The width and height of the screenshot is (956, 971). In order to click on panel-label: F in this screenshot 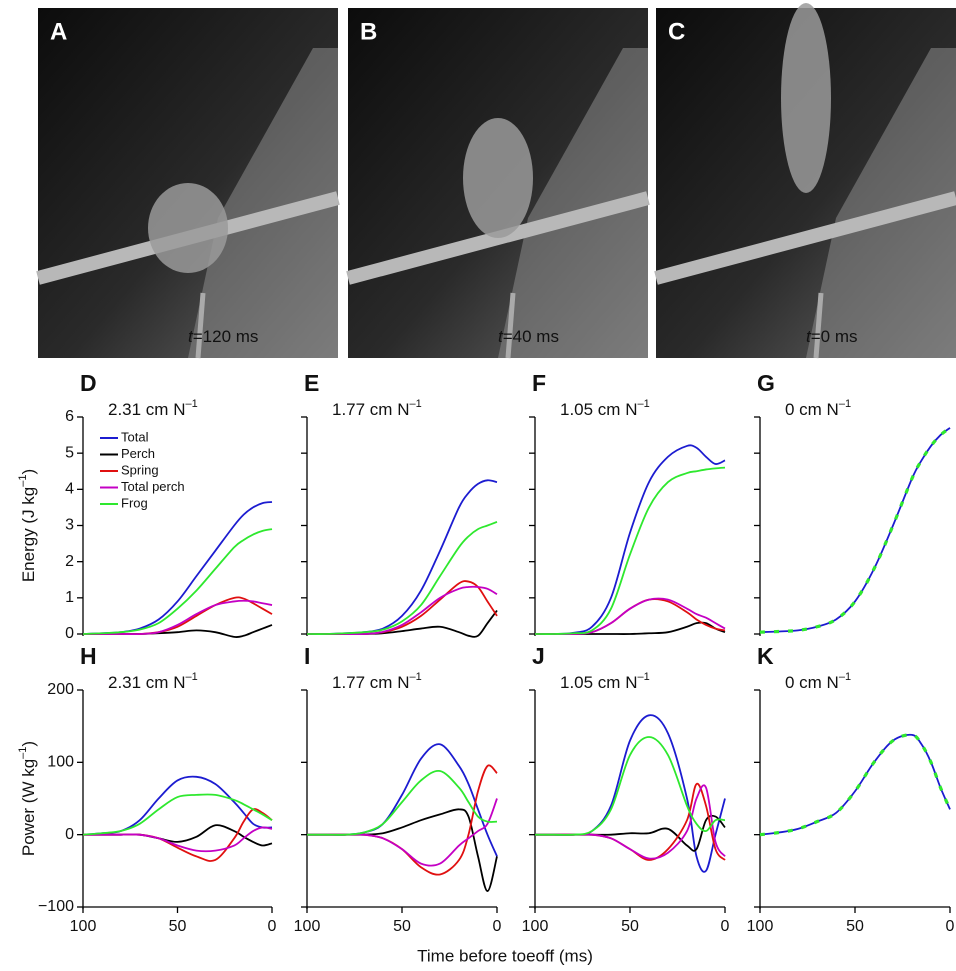, I will do `click(539, 383)`.